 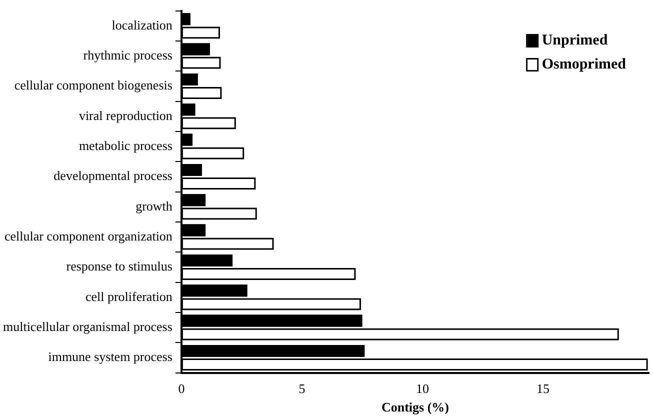 I want to click on y-tick-label: cellular component organization, so click(x=88, y=236).